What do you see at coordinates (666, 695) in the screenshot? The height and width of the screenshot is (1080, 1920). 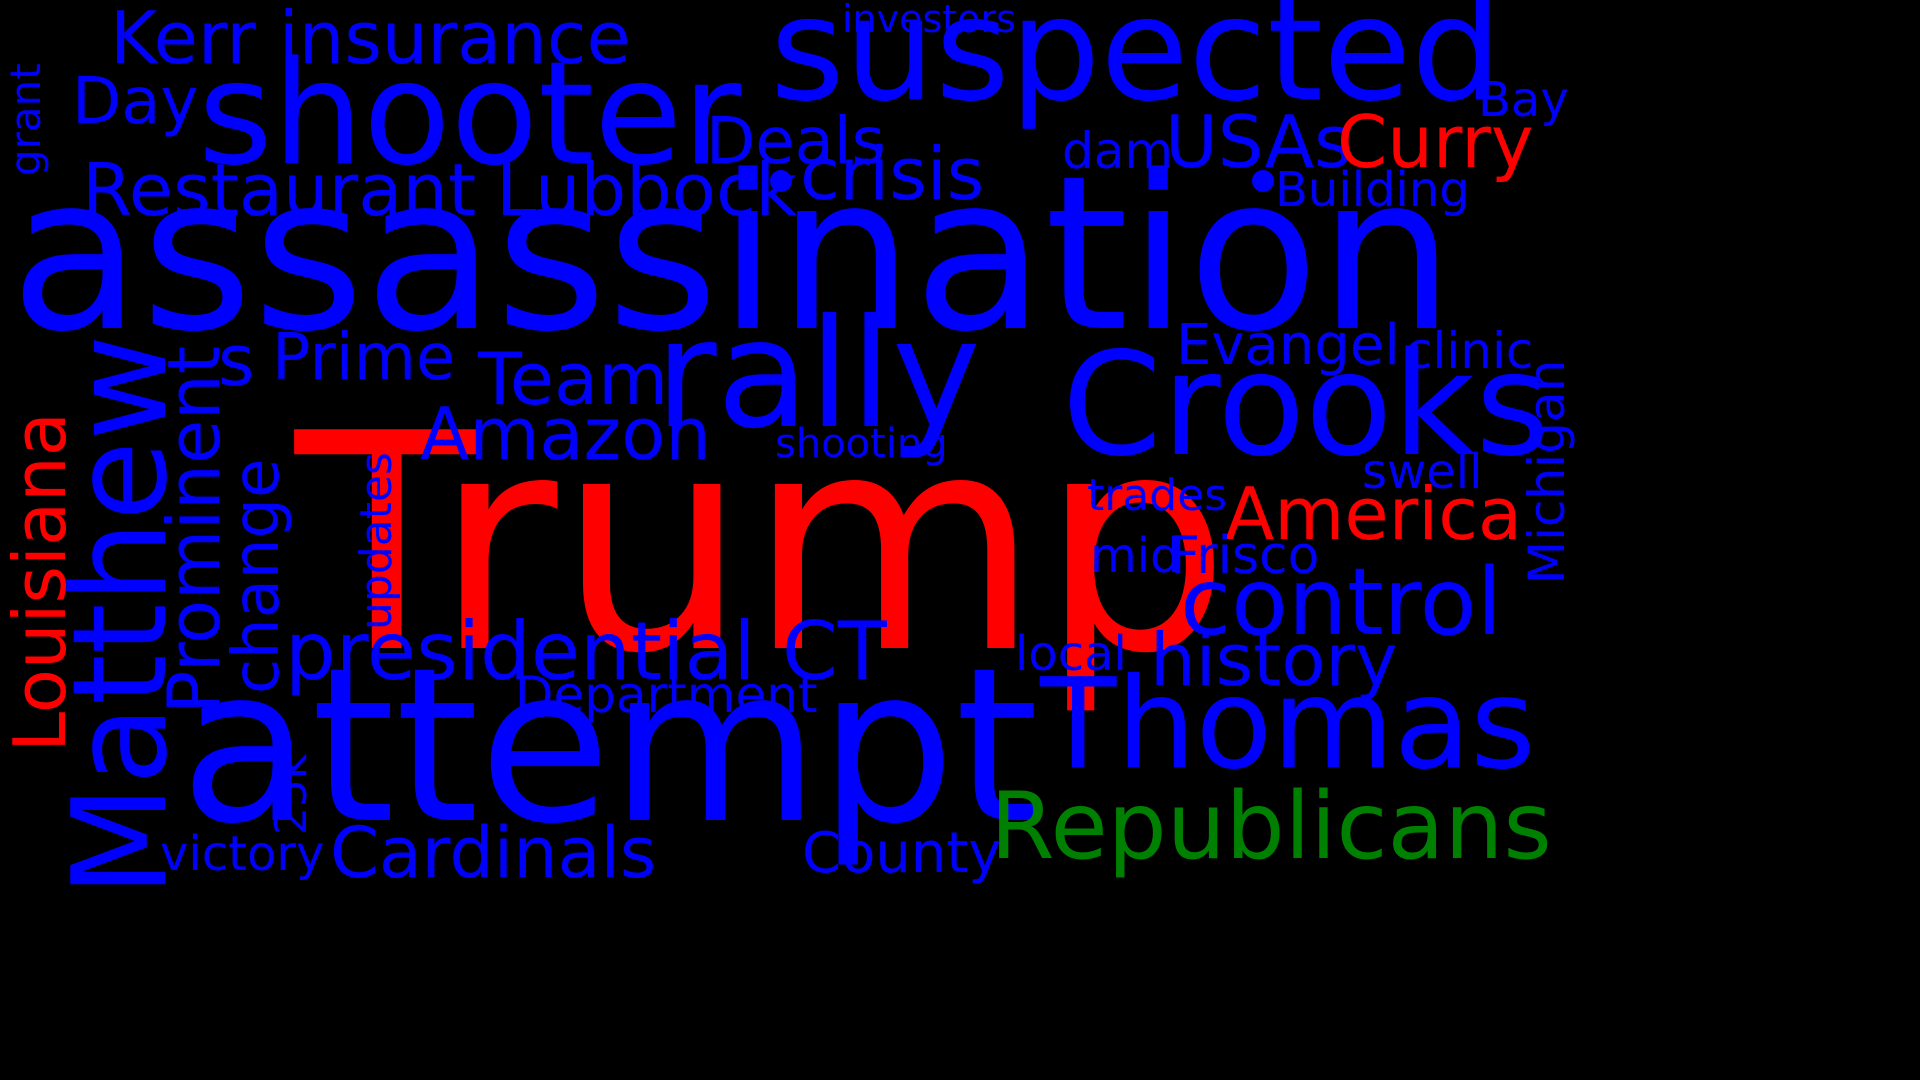 I see `word-department: Department` at bounding box center [666, 695].